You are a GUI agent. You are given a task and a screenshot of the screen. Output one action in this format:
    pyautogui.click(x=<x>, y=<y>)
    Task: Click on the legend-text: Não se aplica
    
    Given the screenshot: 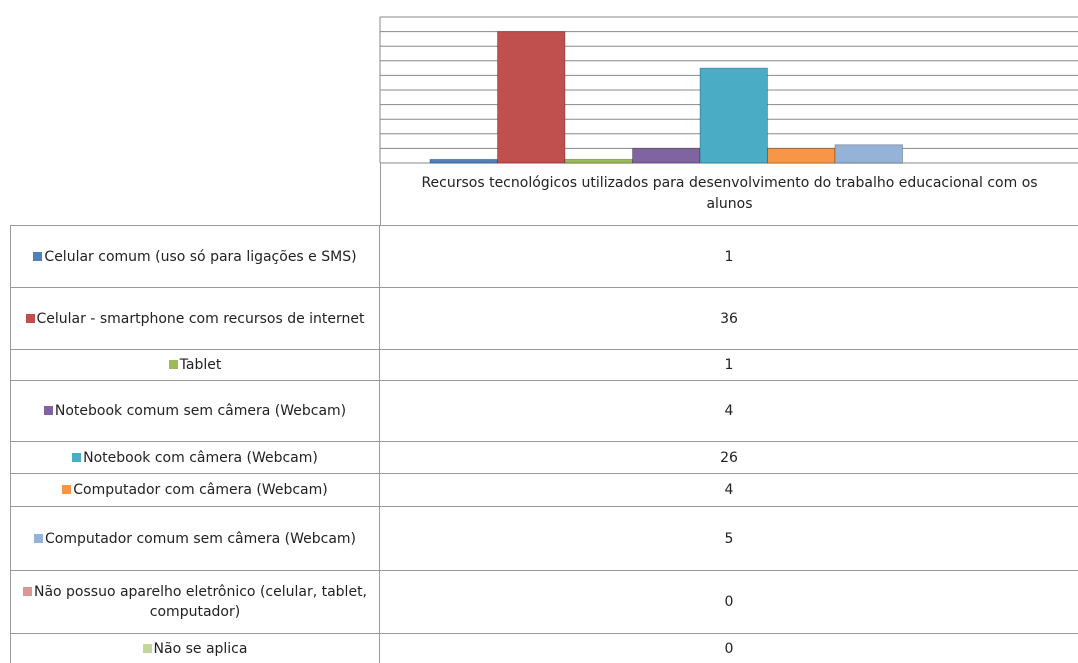 What is the action you would take?
    pyautogui.click(x=200, y=648)
    